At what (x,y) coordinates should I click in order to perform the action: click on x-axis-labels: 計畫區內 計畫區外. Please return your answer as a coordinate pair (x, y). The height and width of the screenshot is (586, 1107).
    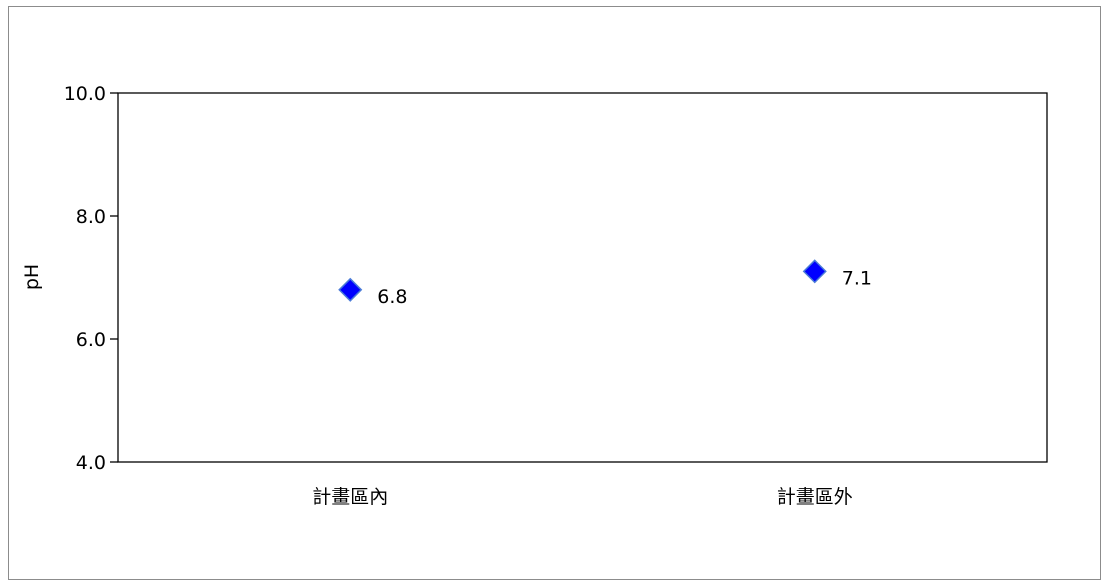
    Looking at the image, I should click on (582, 497).